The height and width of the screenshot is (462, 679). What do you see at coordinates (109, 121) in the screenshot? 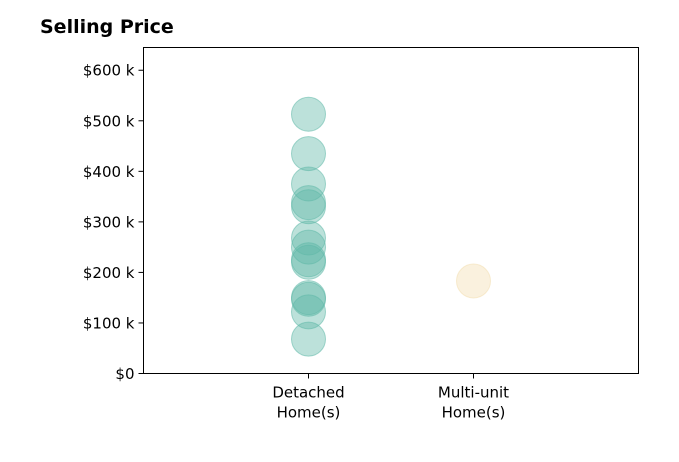
I see `y-tick-label: $500 k` at bounding box center [109, 121].